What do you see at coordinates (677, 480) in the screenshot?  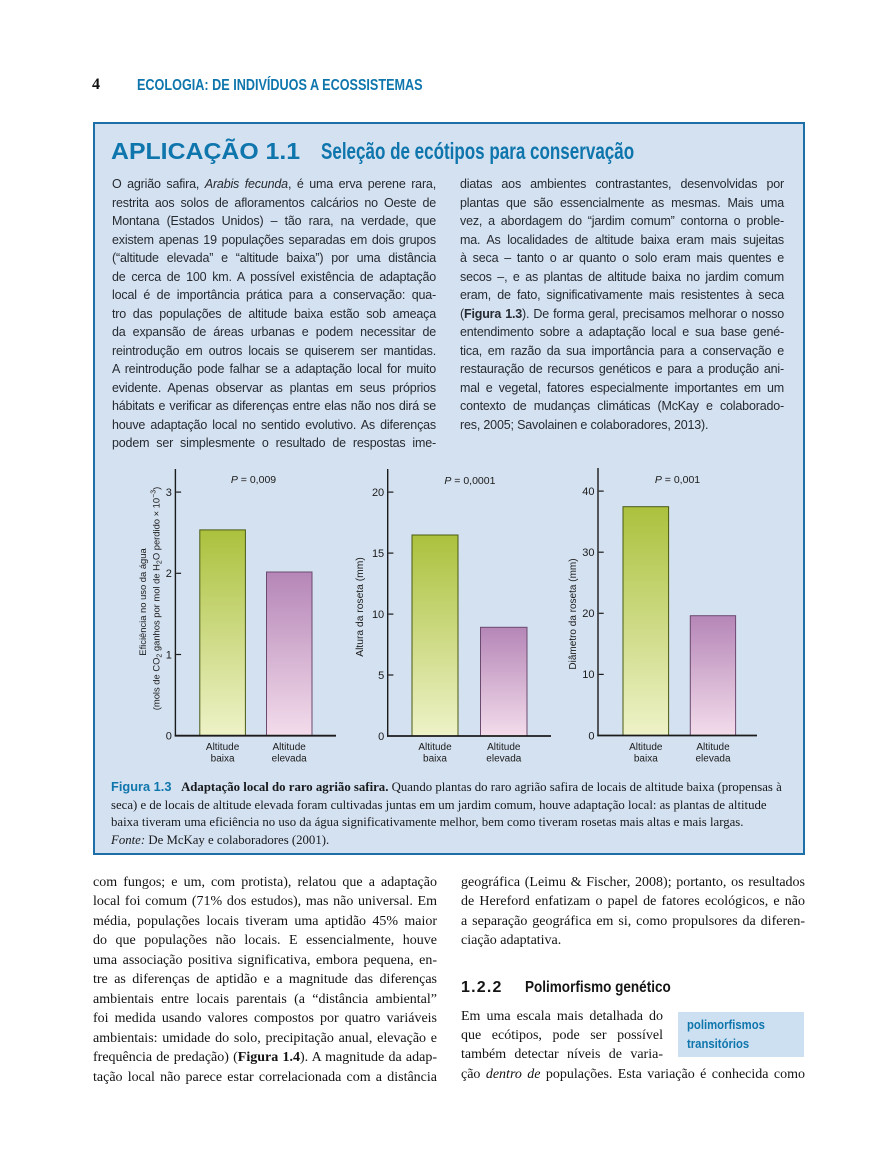 I see `svg-text: P = 0,001` at bounding box center [677, 480].